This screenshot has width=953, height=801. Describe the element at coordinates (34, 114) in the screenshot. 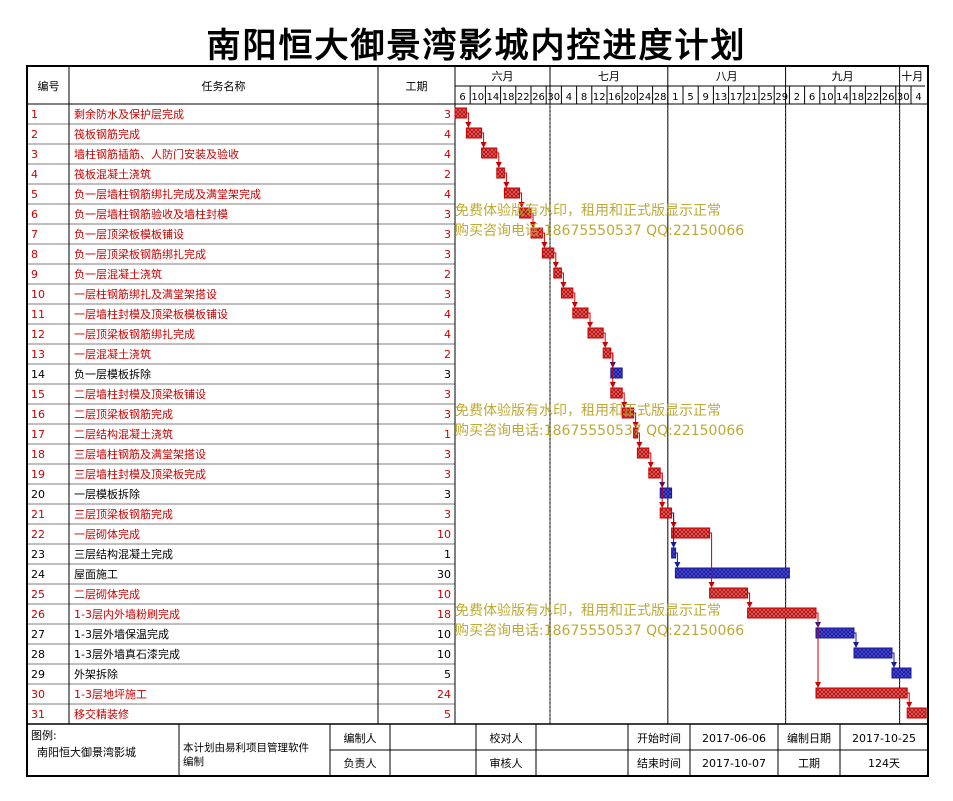

I see `task-id: 1` at that location.